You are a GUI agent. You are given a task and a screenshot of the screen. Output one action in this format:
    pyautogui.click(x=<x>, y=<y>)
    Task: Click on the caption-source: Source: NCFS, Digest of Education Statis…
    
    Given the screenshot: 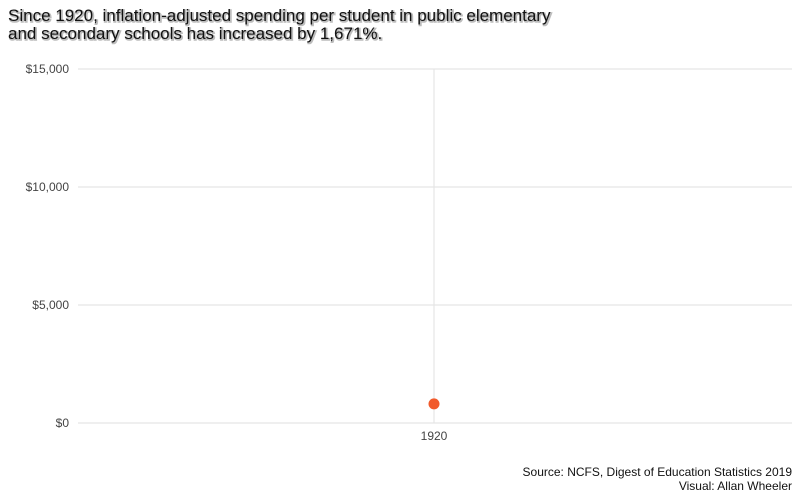 What is the action you would take?
    pyautogui.click(x=658, y=472)
    